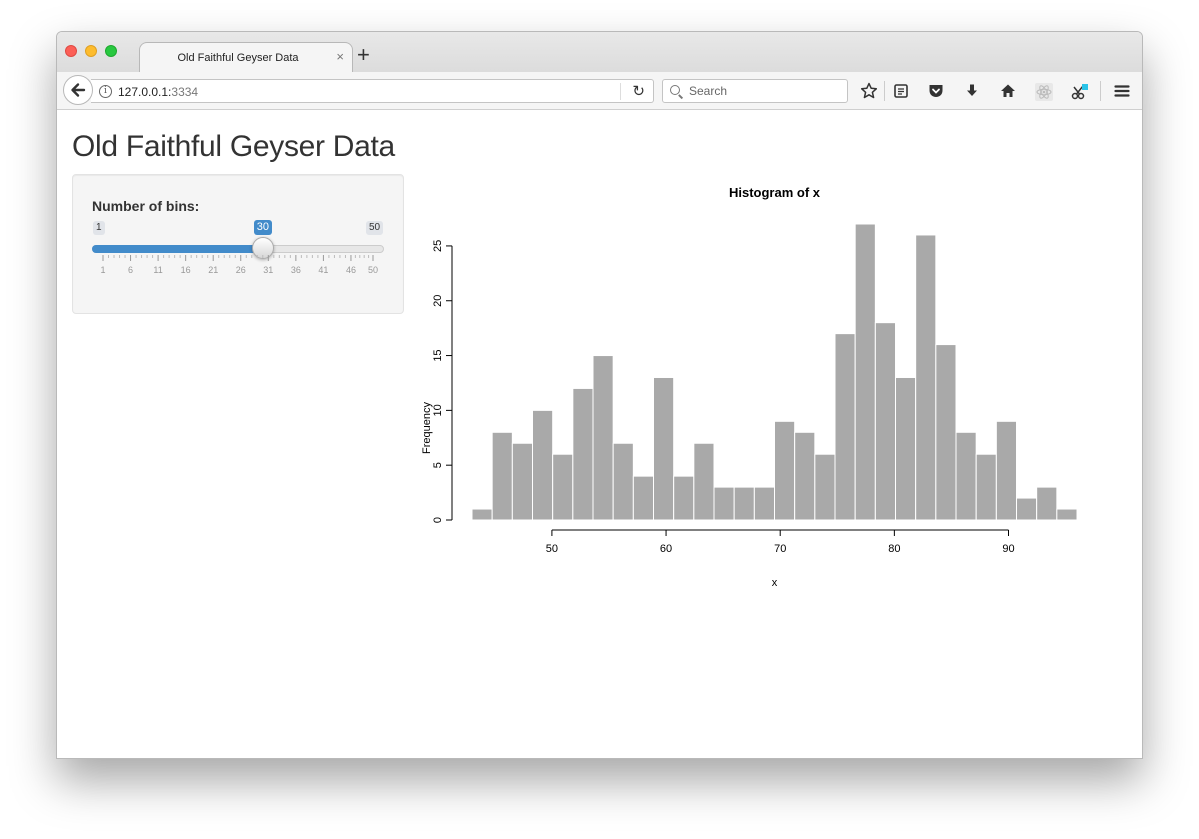  I want to click on url-separator, so click(620, 91).